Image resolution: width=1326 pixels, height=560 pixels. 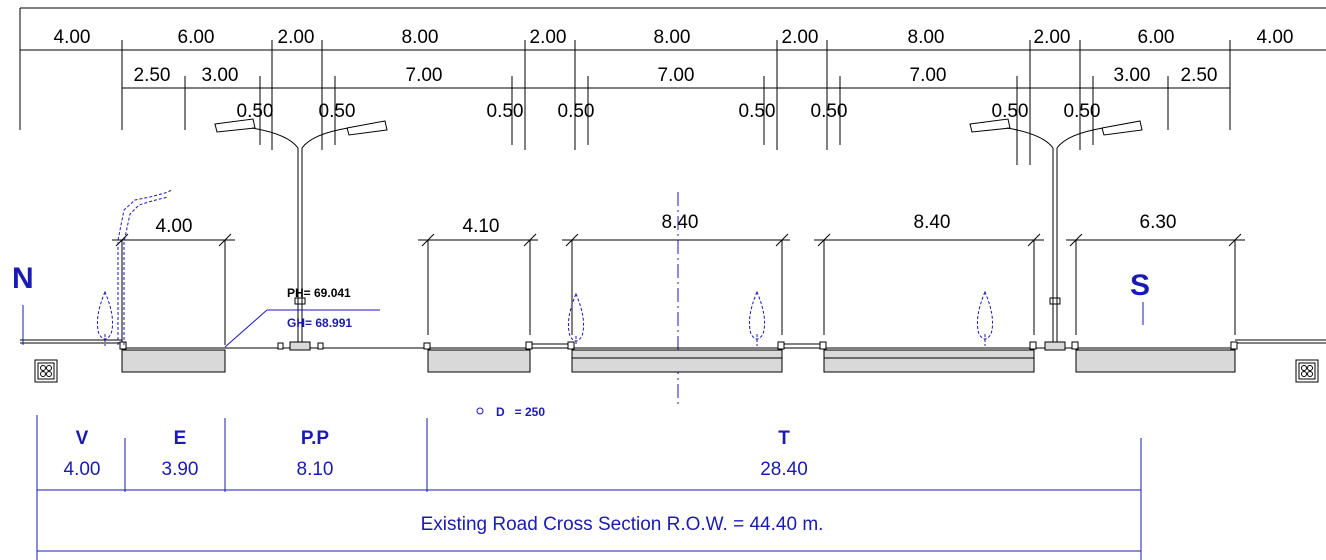 I want to click on street-light-left, so click(x=301, y=231).